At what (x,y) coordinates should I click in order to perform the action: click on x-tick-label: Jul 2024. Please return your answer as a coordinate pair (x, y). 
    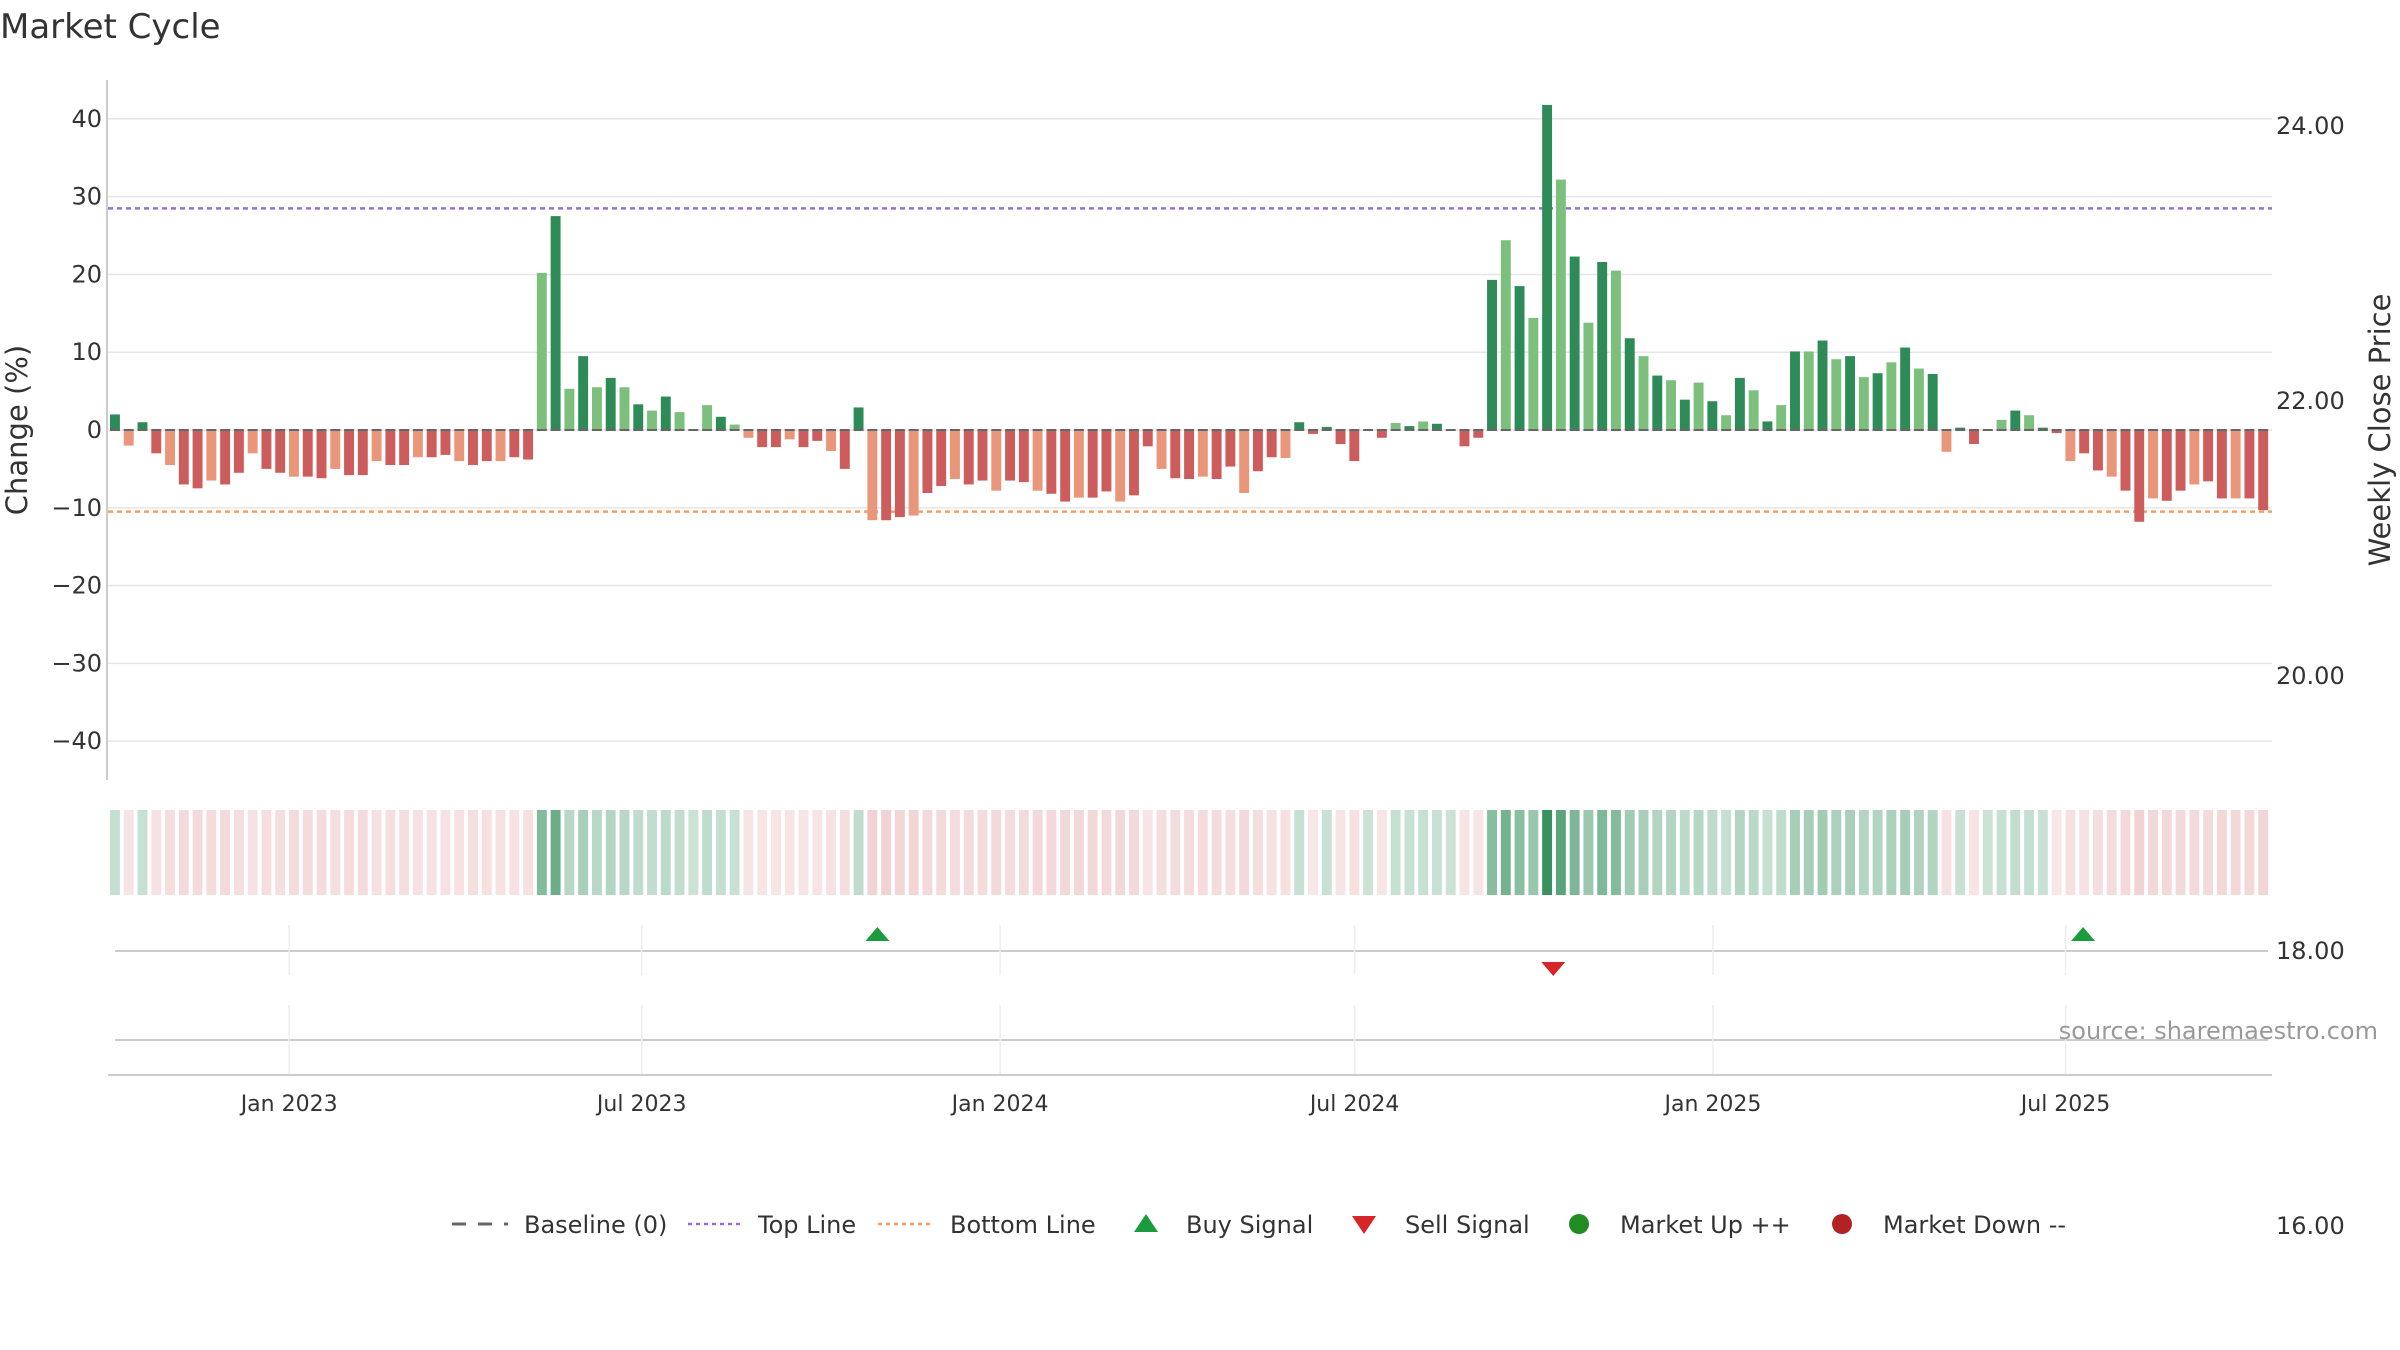
    Looking at the image, I should click on (1354, 1104).